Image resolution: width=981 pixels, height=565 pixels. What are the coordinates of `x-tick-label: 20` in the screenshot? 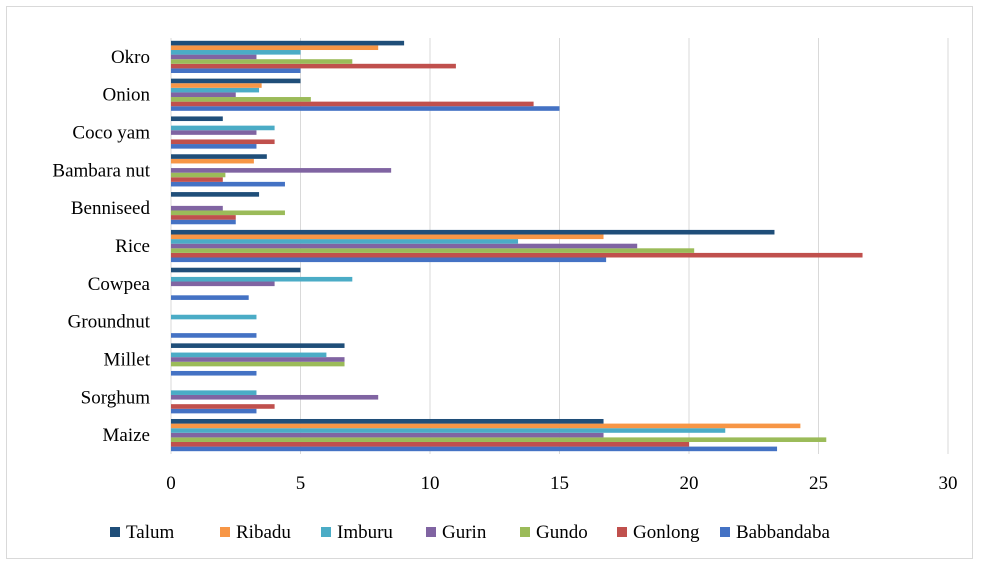 It's located at (689, 483).